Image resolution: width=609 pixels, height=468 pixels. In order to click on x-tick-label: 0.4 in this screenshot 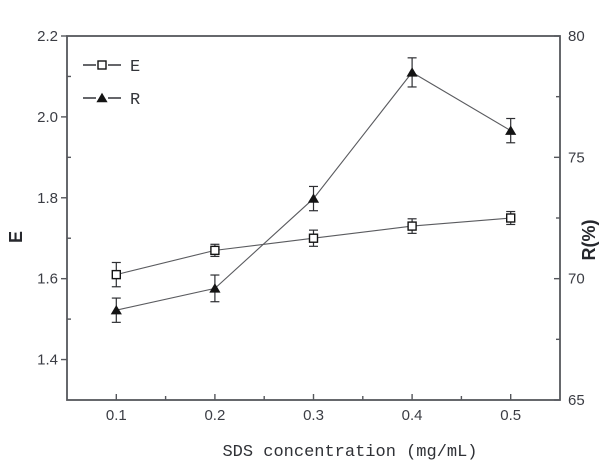, I will do `click(412, 415)`.